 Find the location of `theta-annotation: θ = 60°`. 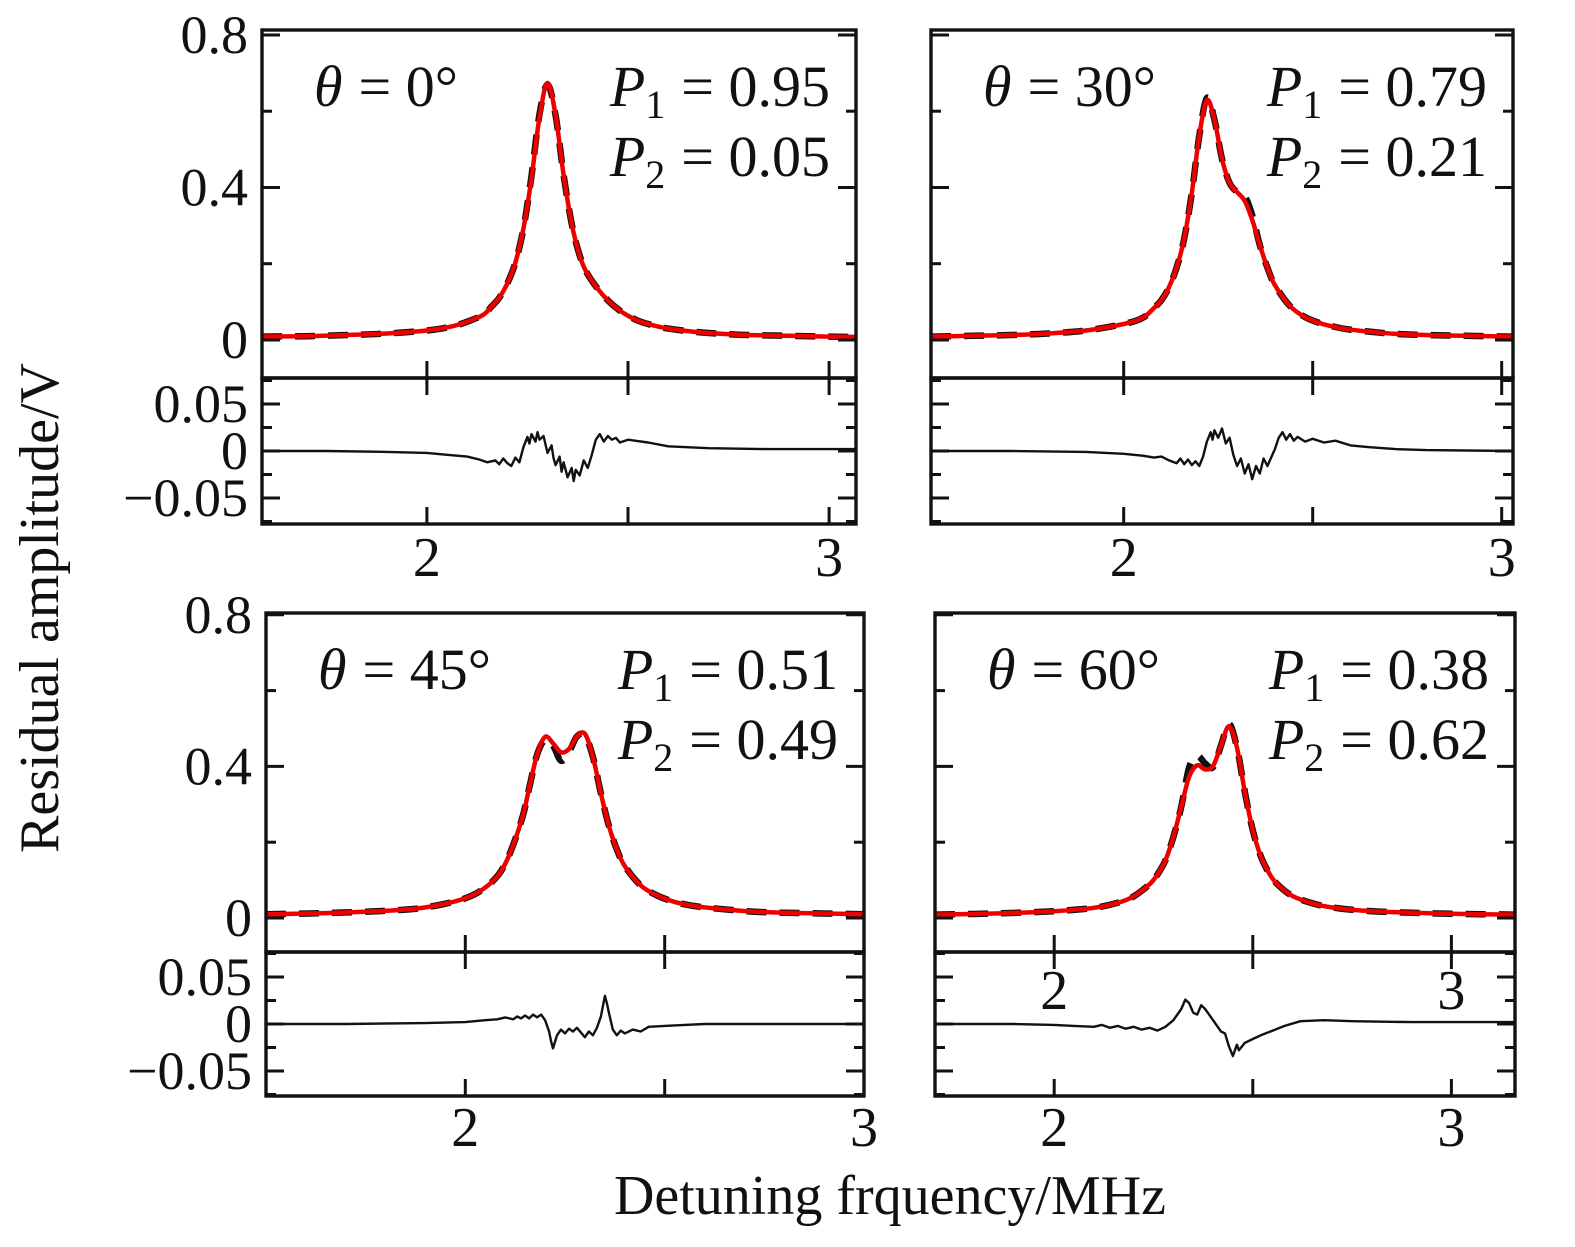

theta-annotation: θ = 60° is located at coordinates (1073, 669).